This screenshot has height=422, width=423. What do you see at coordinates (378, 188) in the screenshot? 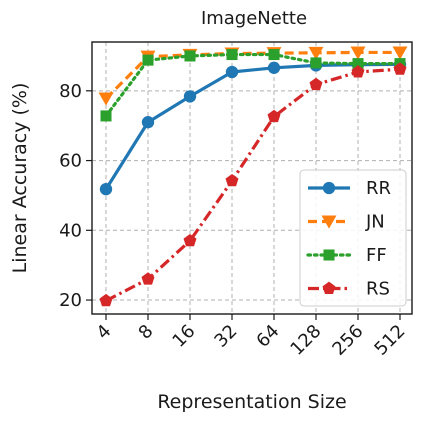
I see `legend-label-rr: RR` at bounding box center [378, 188].